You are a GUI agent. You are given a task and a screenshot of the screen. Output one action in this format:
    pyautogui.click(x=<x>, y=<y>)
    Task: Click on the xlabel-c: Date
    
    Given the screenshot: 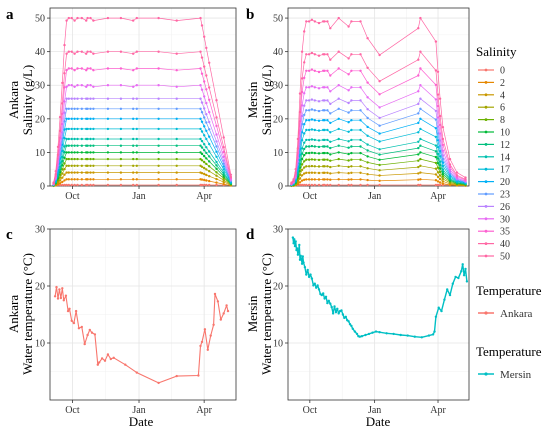 What is the action you would take?
    pyautogui.click(x=141, y=421)
    